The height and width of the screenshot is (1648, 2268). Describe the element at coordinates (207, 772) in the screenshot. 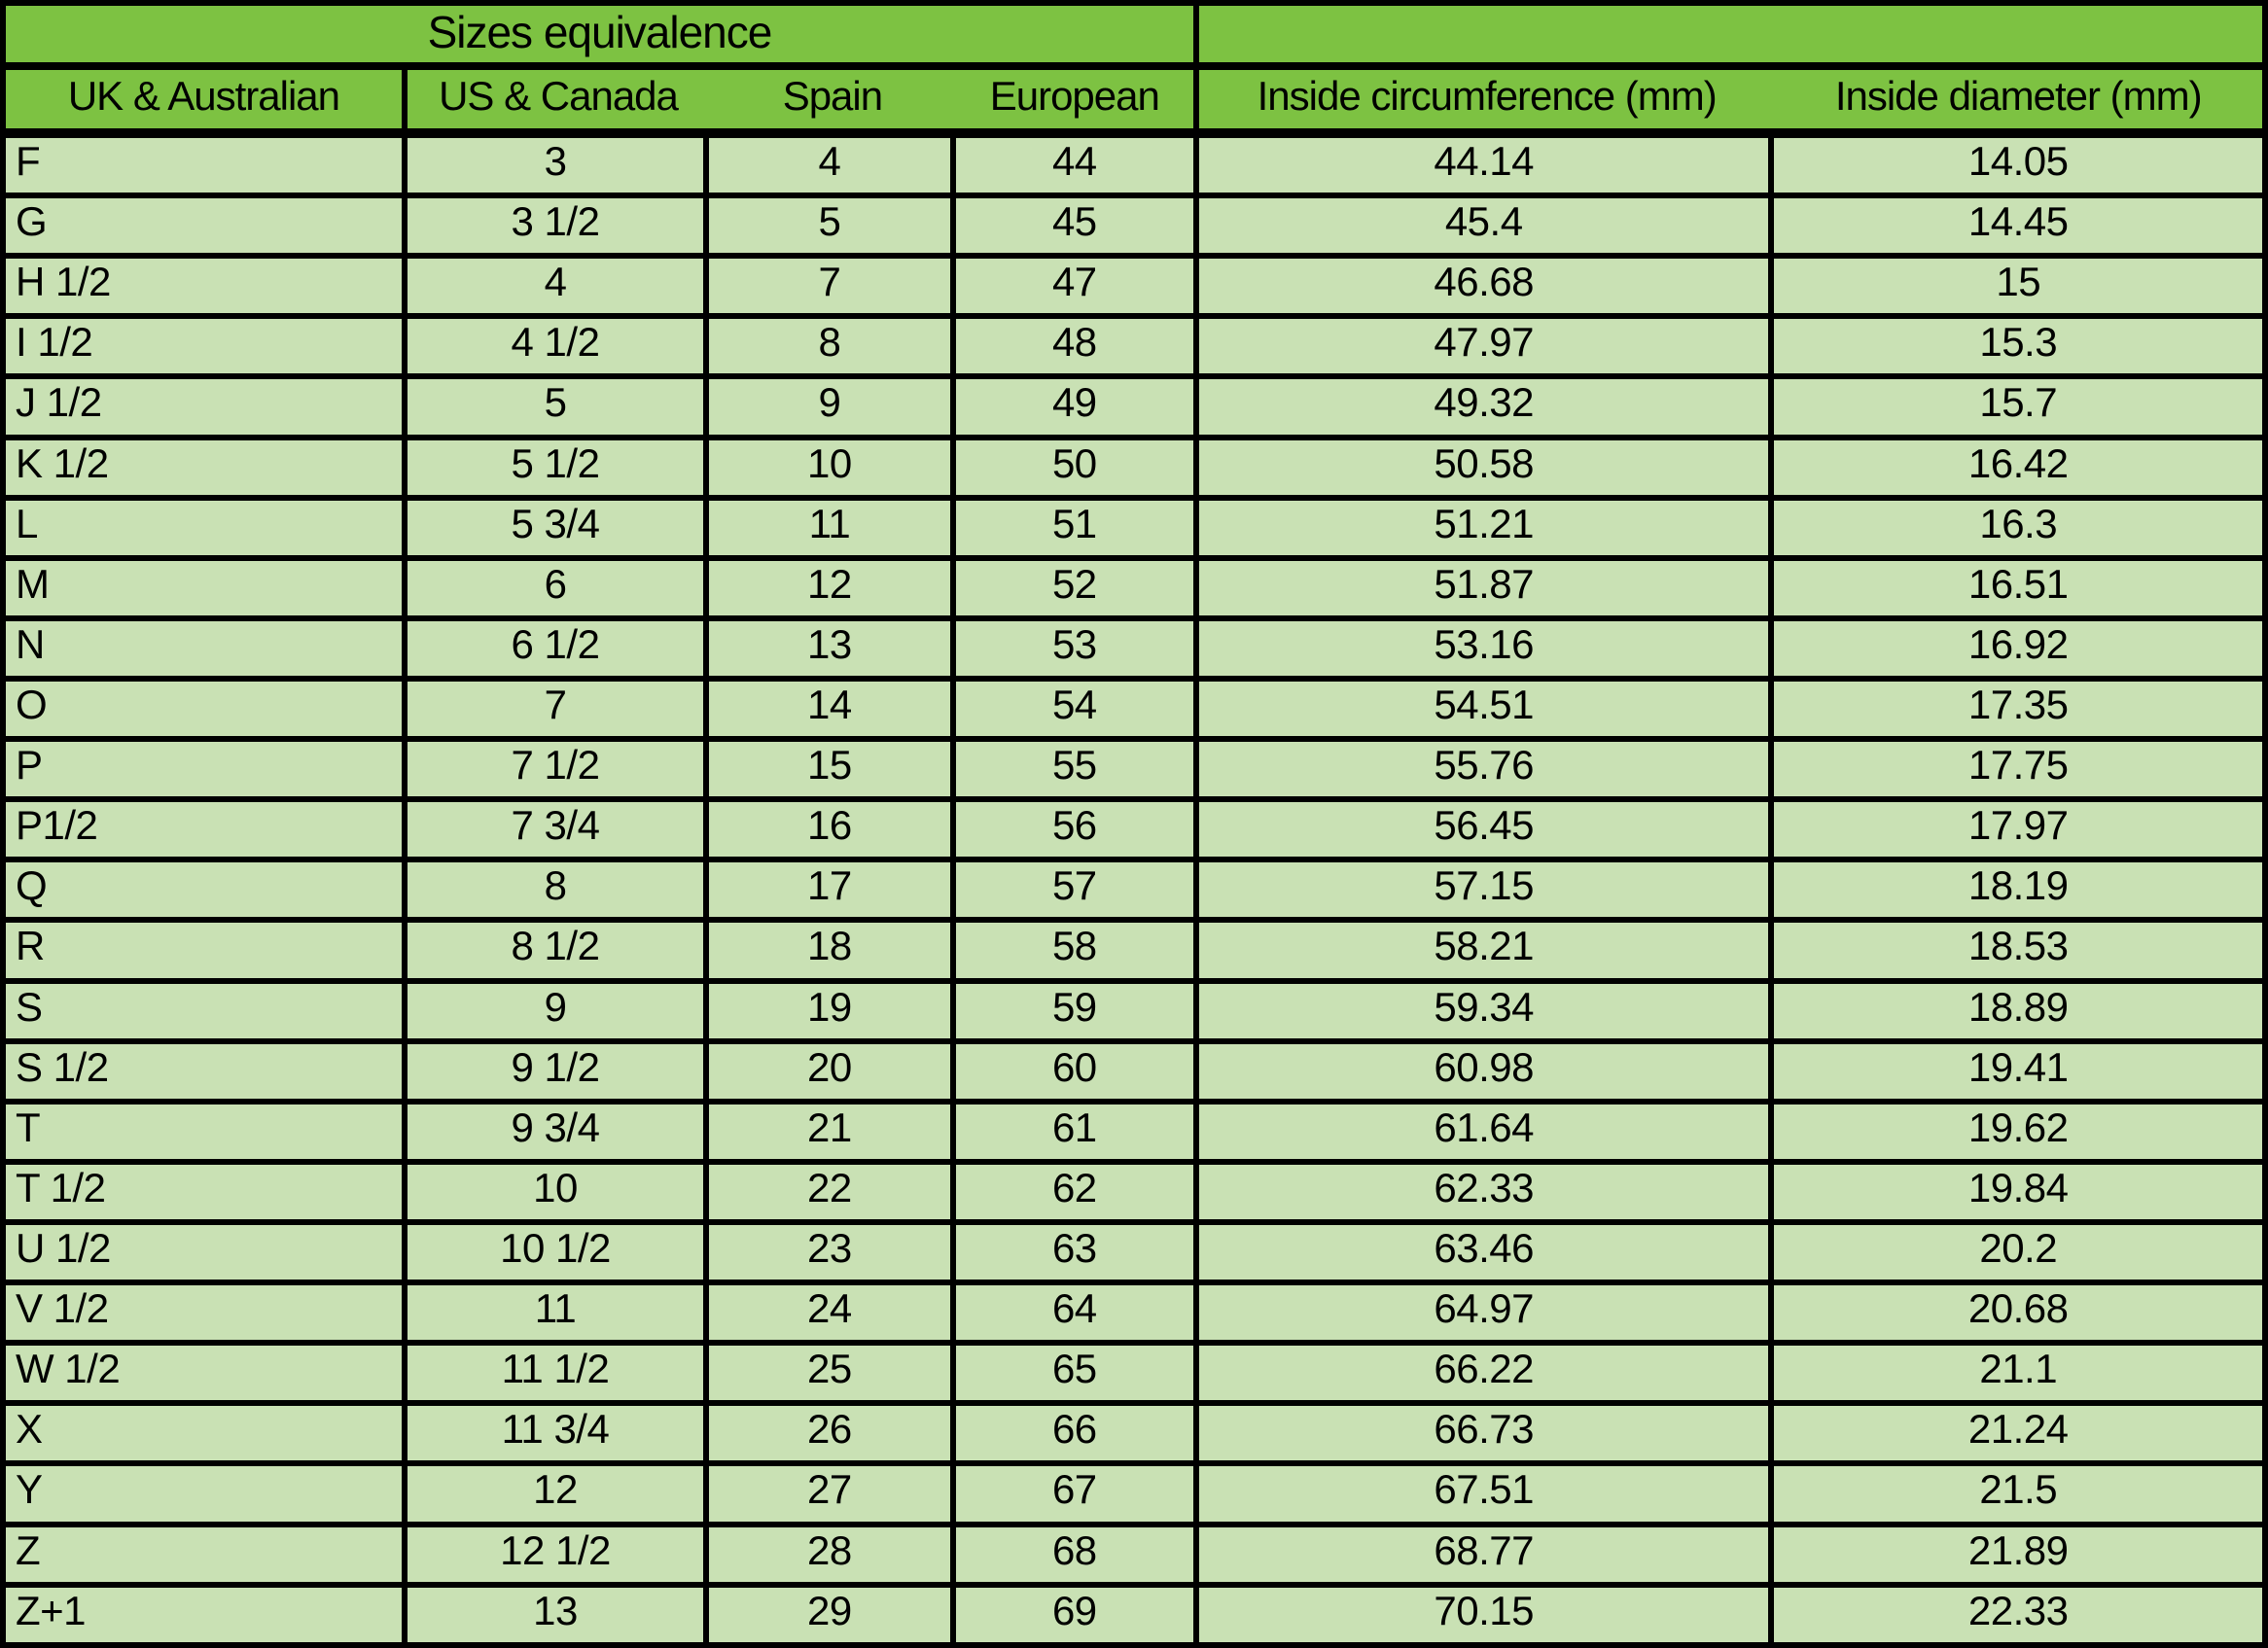

I see `cell-uk-australian: P` at that location.